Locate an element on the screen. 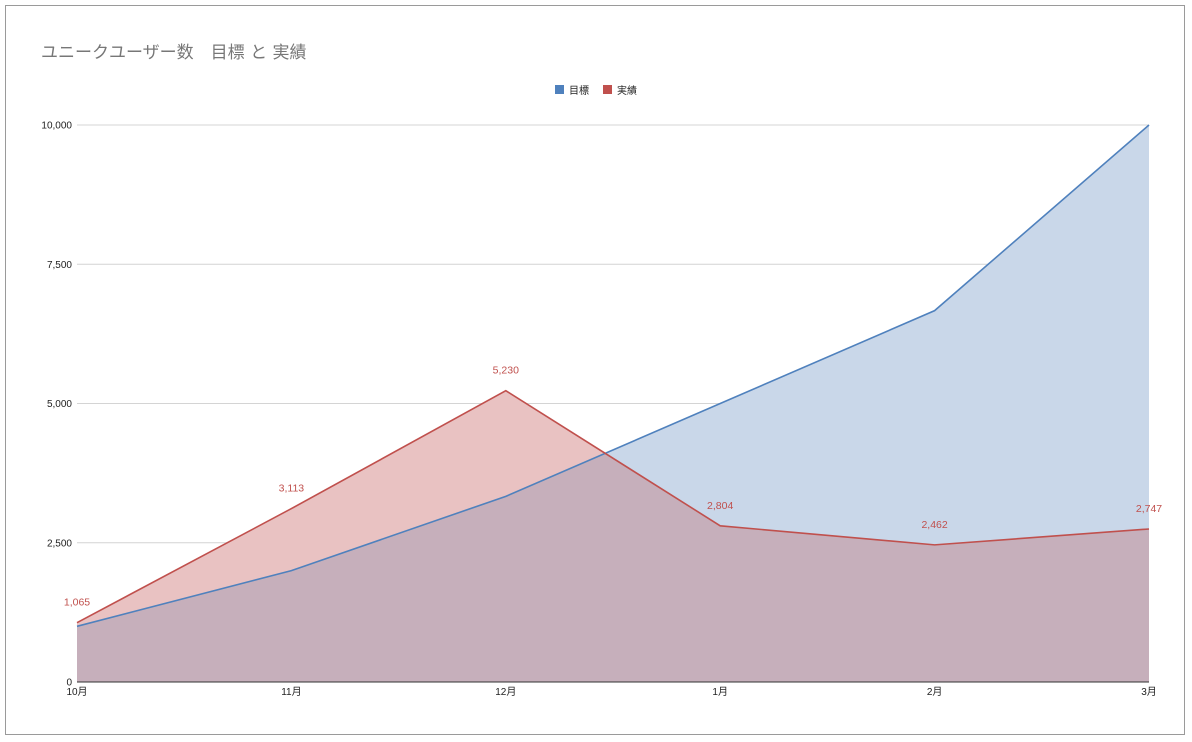 The image size is (1192, 742). data-label: 2,804 is located at coordinates (720, 506).